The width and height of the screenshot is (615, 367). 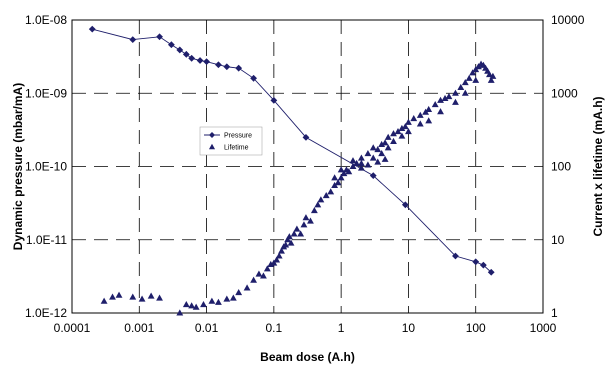 What do you see at coordinates (46, 313) in the screenshot?
I see `y-left-tick-label: 1.0E-12` at bounding box center [46, 313].